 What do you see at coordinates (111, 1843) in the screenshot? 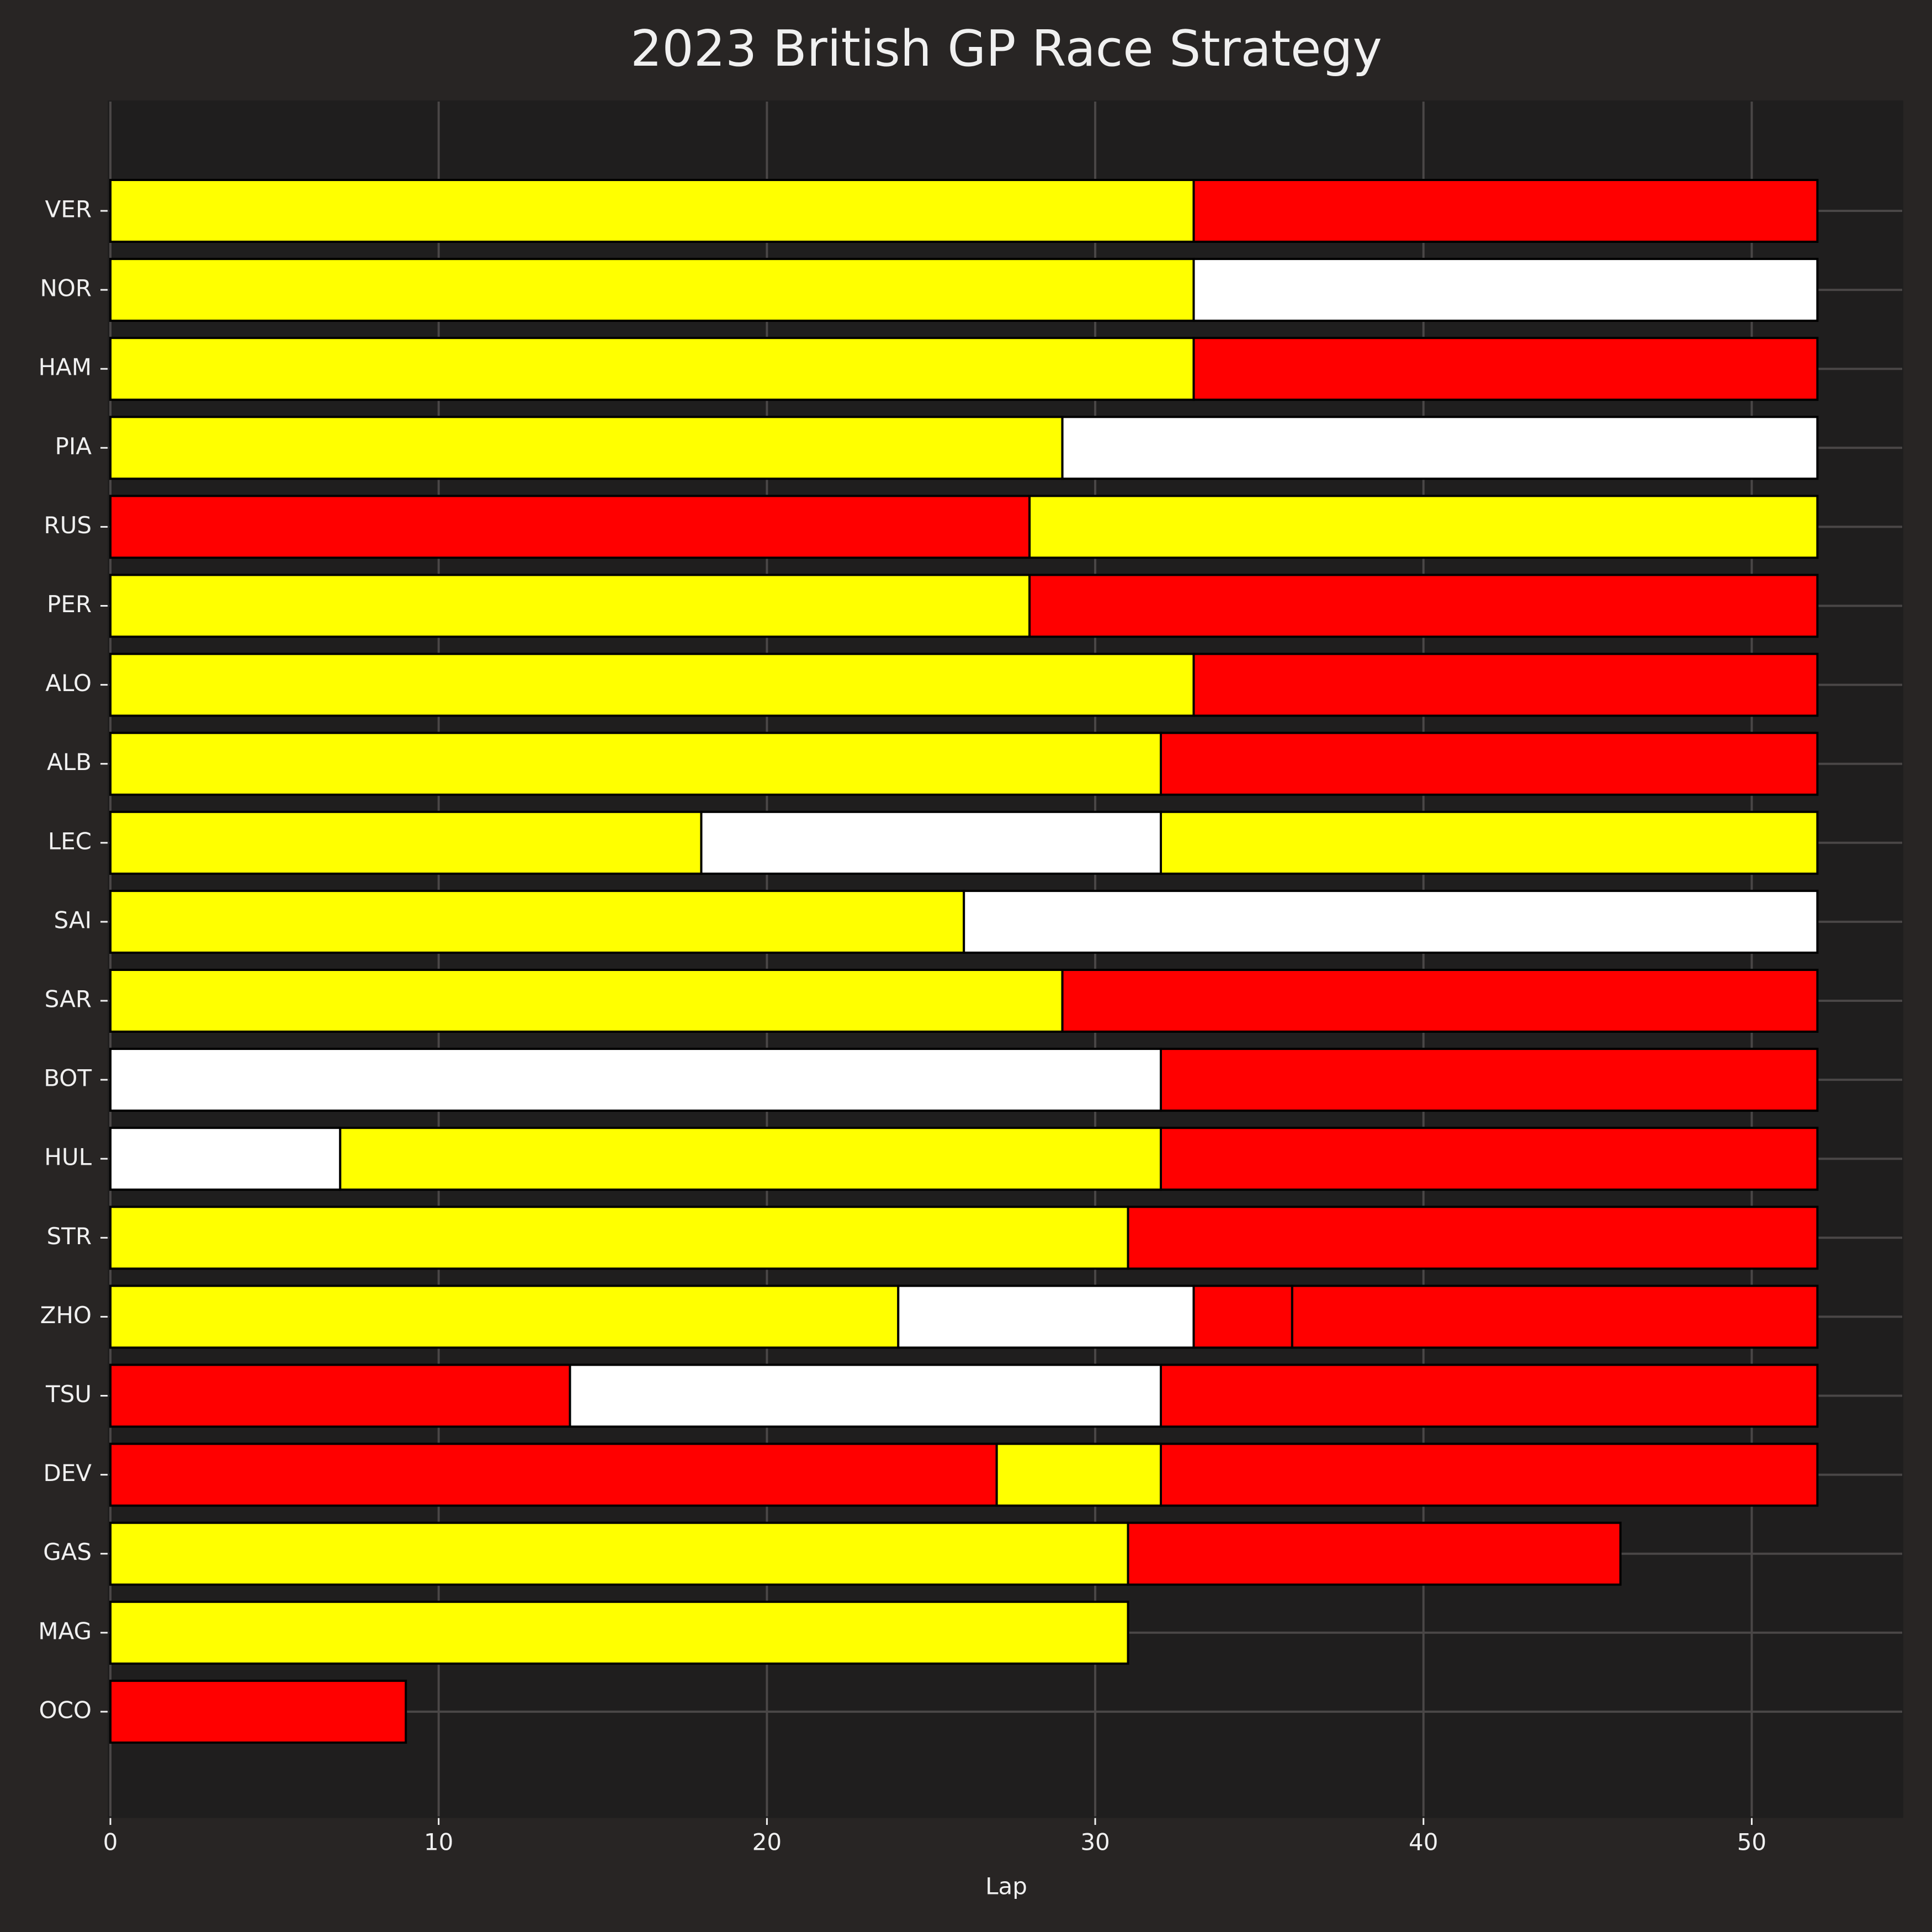
I see `x-tick-label: 0` at bounding box center [111, 1843].